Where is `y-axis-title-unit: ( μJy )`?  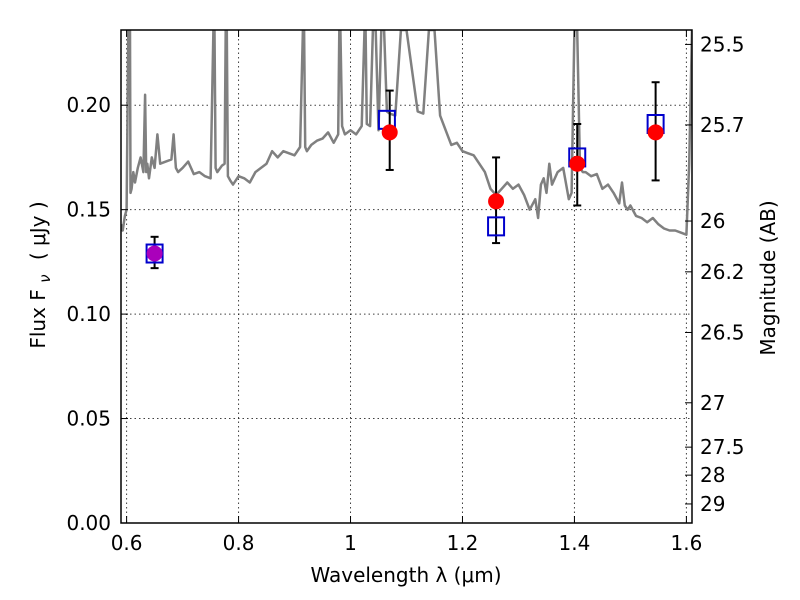
y-axis-title-unit: ( μJy ) is located at coordinates (38, 230).